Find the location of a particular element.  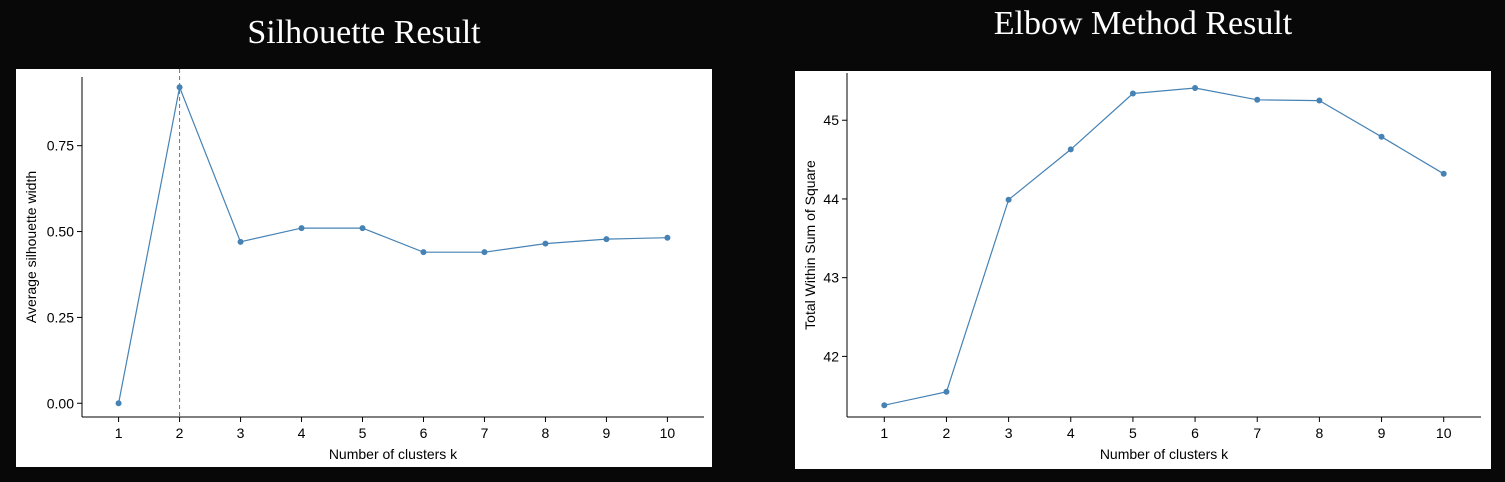

silhouette-x-tick-label: 1 is located at coordinates (119, 433).